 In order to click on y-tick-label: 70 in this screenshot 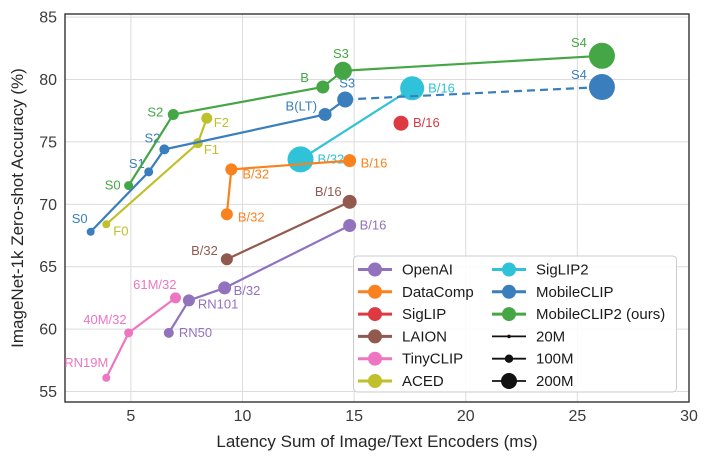, I will do `click(48, 205)`.